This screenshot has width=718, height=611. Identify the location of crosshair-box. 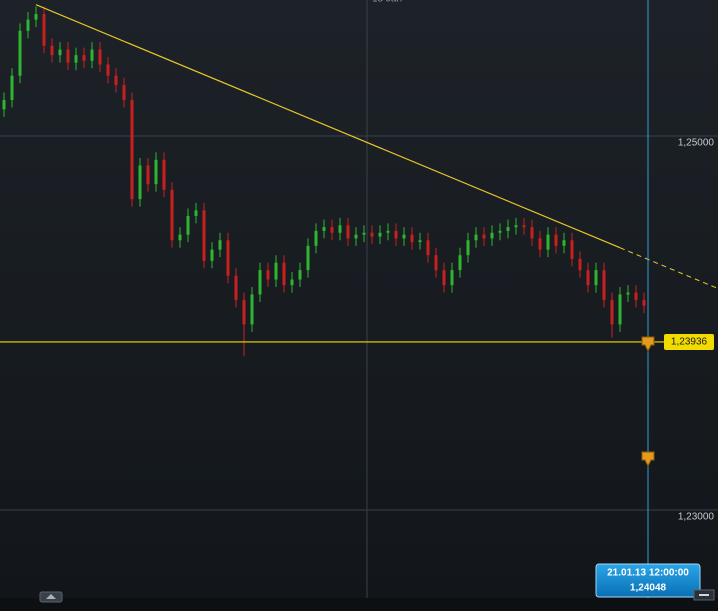
(648, 580).